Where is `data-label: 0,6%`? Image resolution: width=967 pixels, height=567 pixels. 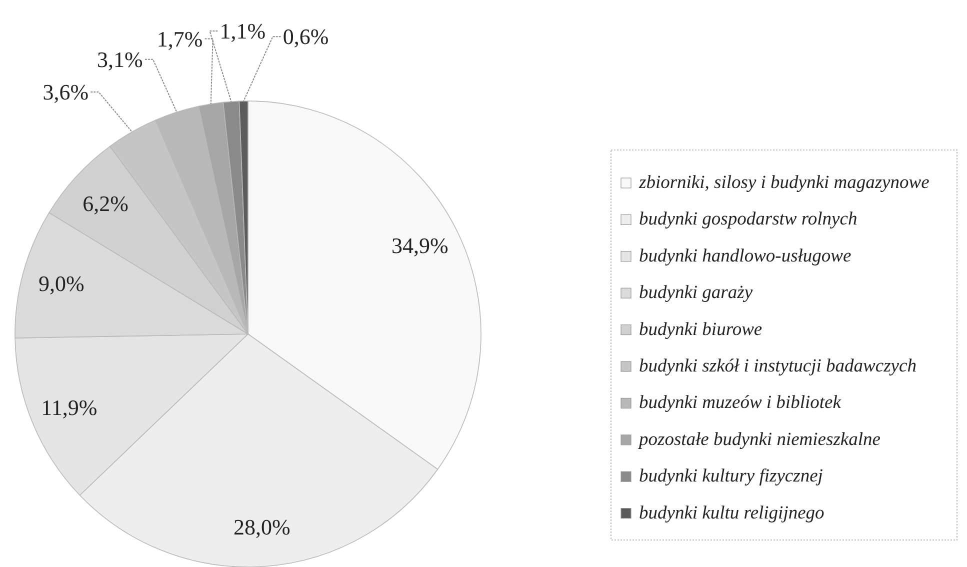 data-label: 0,6% is located at coordinates (305, 37).